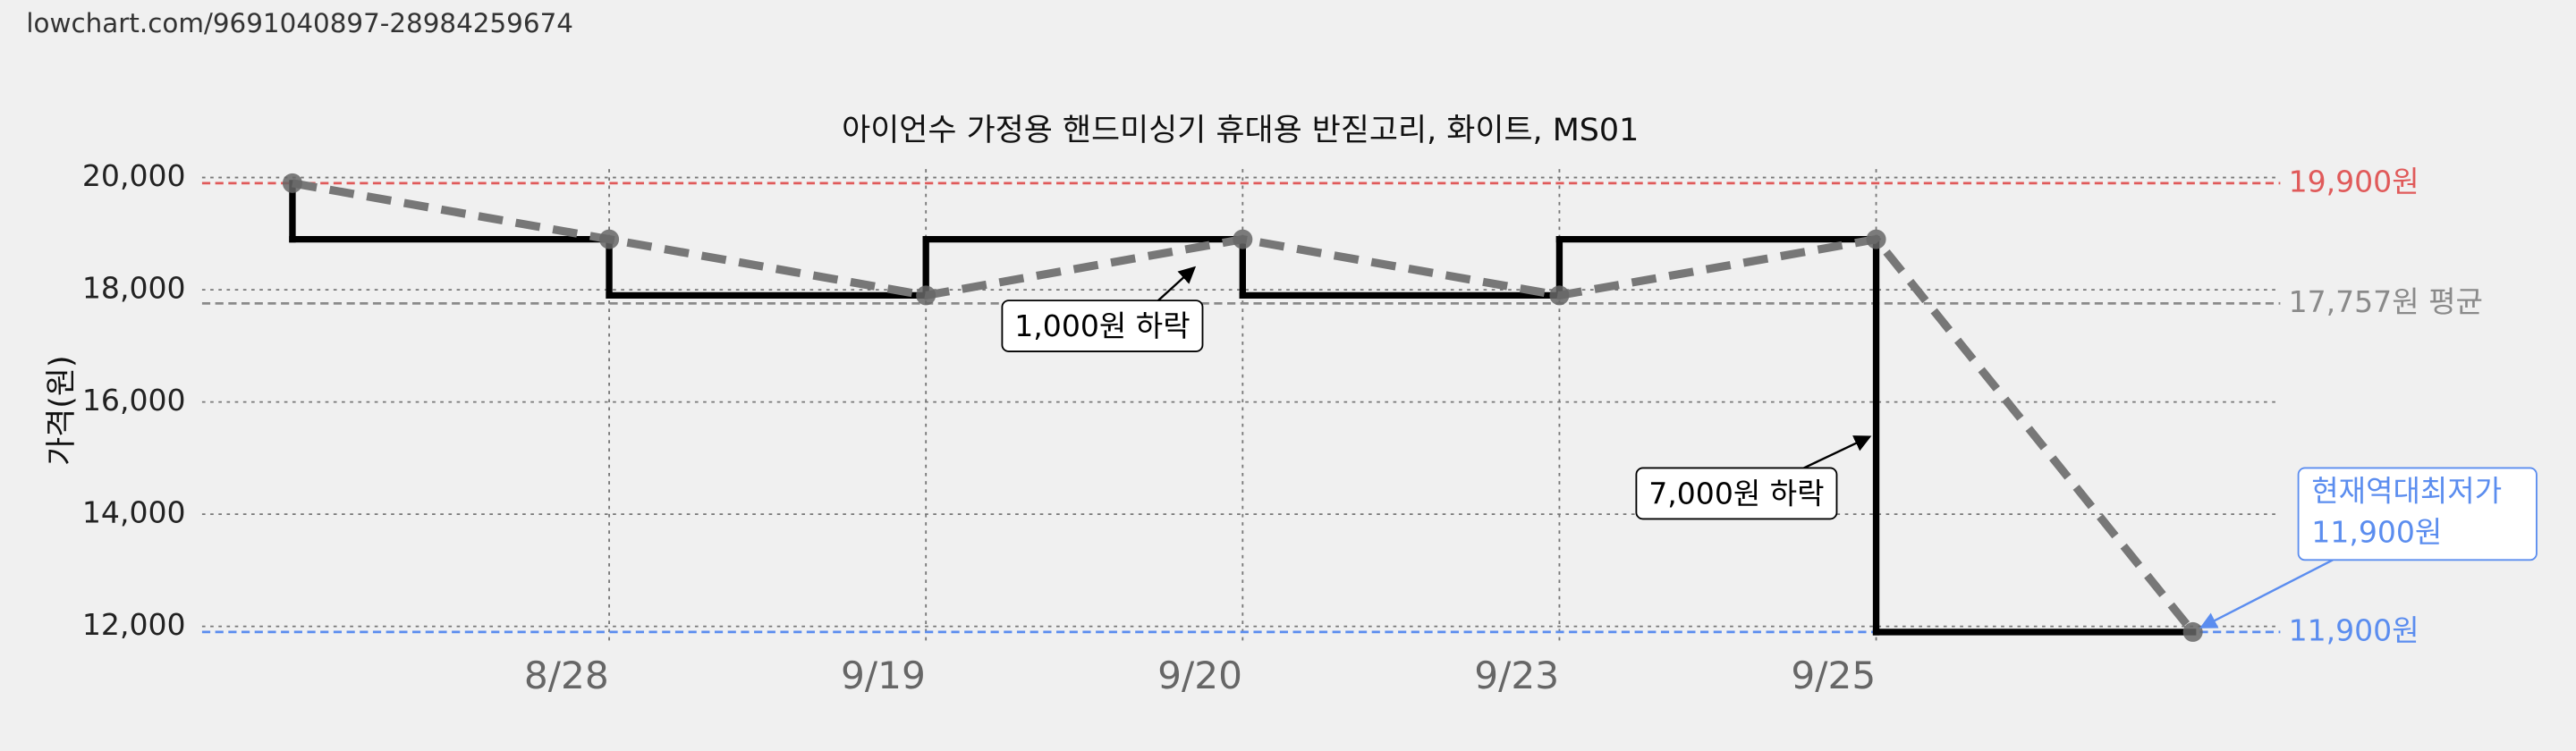  I want to click on url: lowchart.com/9691040897-28984259674, so click(299, 23).